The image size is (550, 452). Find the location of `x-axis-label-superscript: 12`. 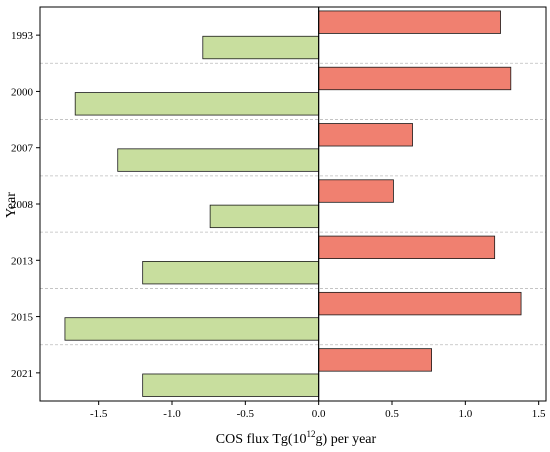

x-axis-label-superscript: 12 is located at coordinates (311, 434).